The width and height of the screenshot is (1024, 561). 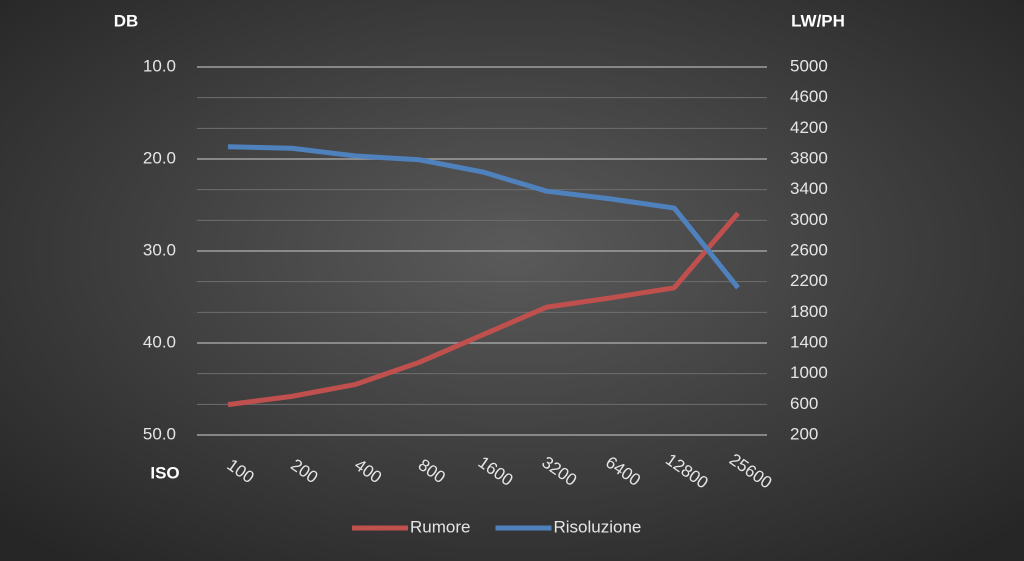 I want to click on y2-tick-label: 1400, so click(x=809, y=341).